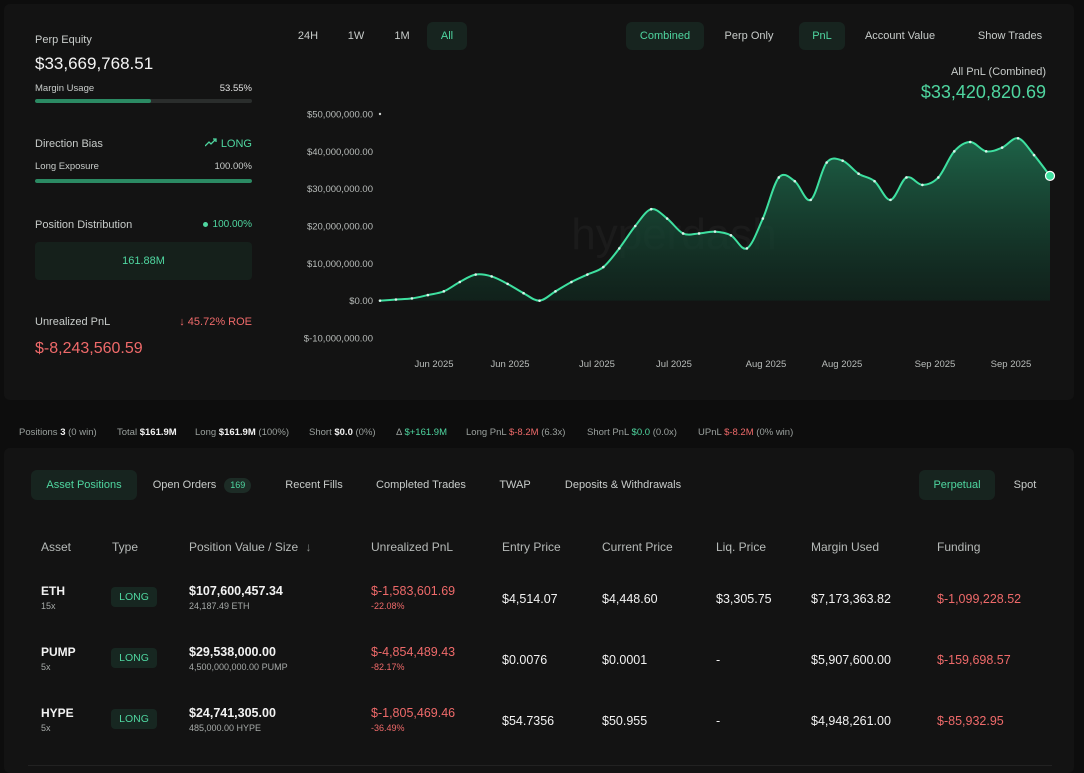  I want to click on margin-usage-value: 53.55%, so click(235, 88).